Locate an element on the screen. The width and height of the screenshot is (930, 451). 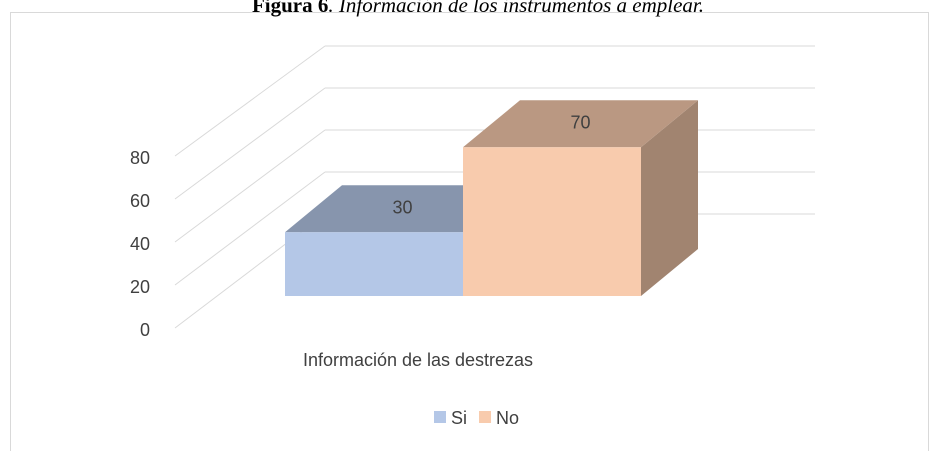
bar-side is located at coordinates (669, 198).